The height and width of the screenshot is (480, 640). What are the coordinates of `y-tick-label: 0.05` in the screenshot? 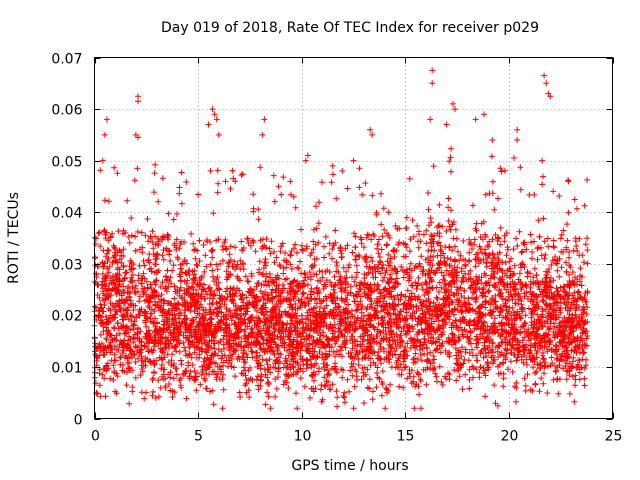 It's located at (66, 163).